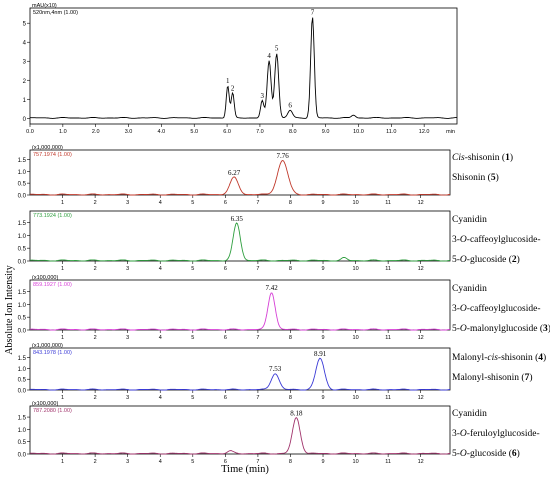 Image resolution: width=550 pixels, height=478 pixels. What do you see at coordinates (52, 155) in the screenshot?
I see `channel-label: 757.1974 (1.00)` at bounding box center [52, 155].